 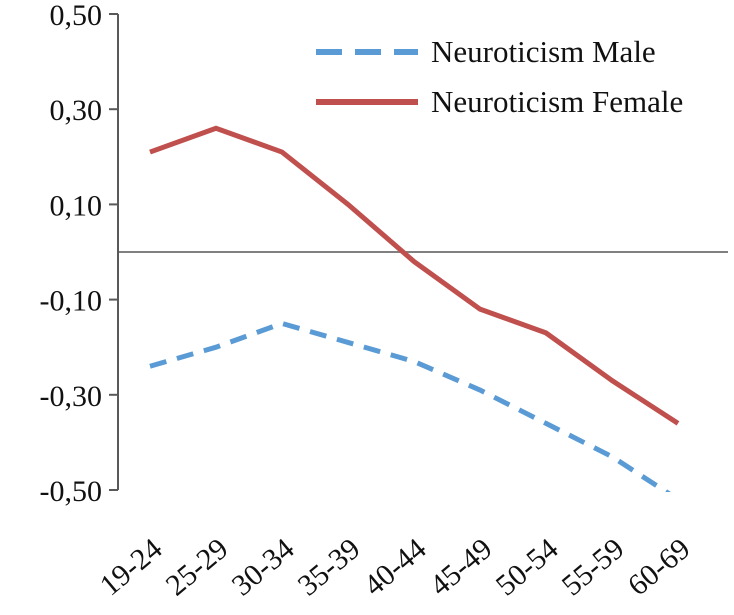 What do you see at coordinates (367, 102) in the screenshot?
I see `female-solid-line-sample` at bounding box center [367, 102].